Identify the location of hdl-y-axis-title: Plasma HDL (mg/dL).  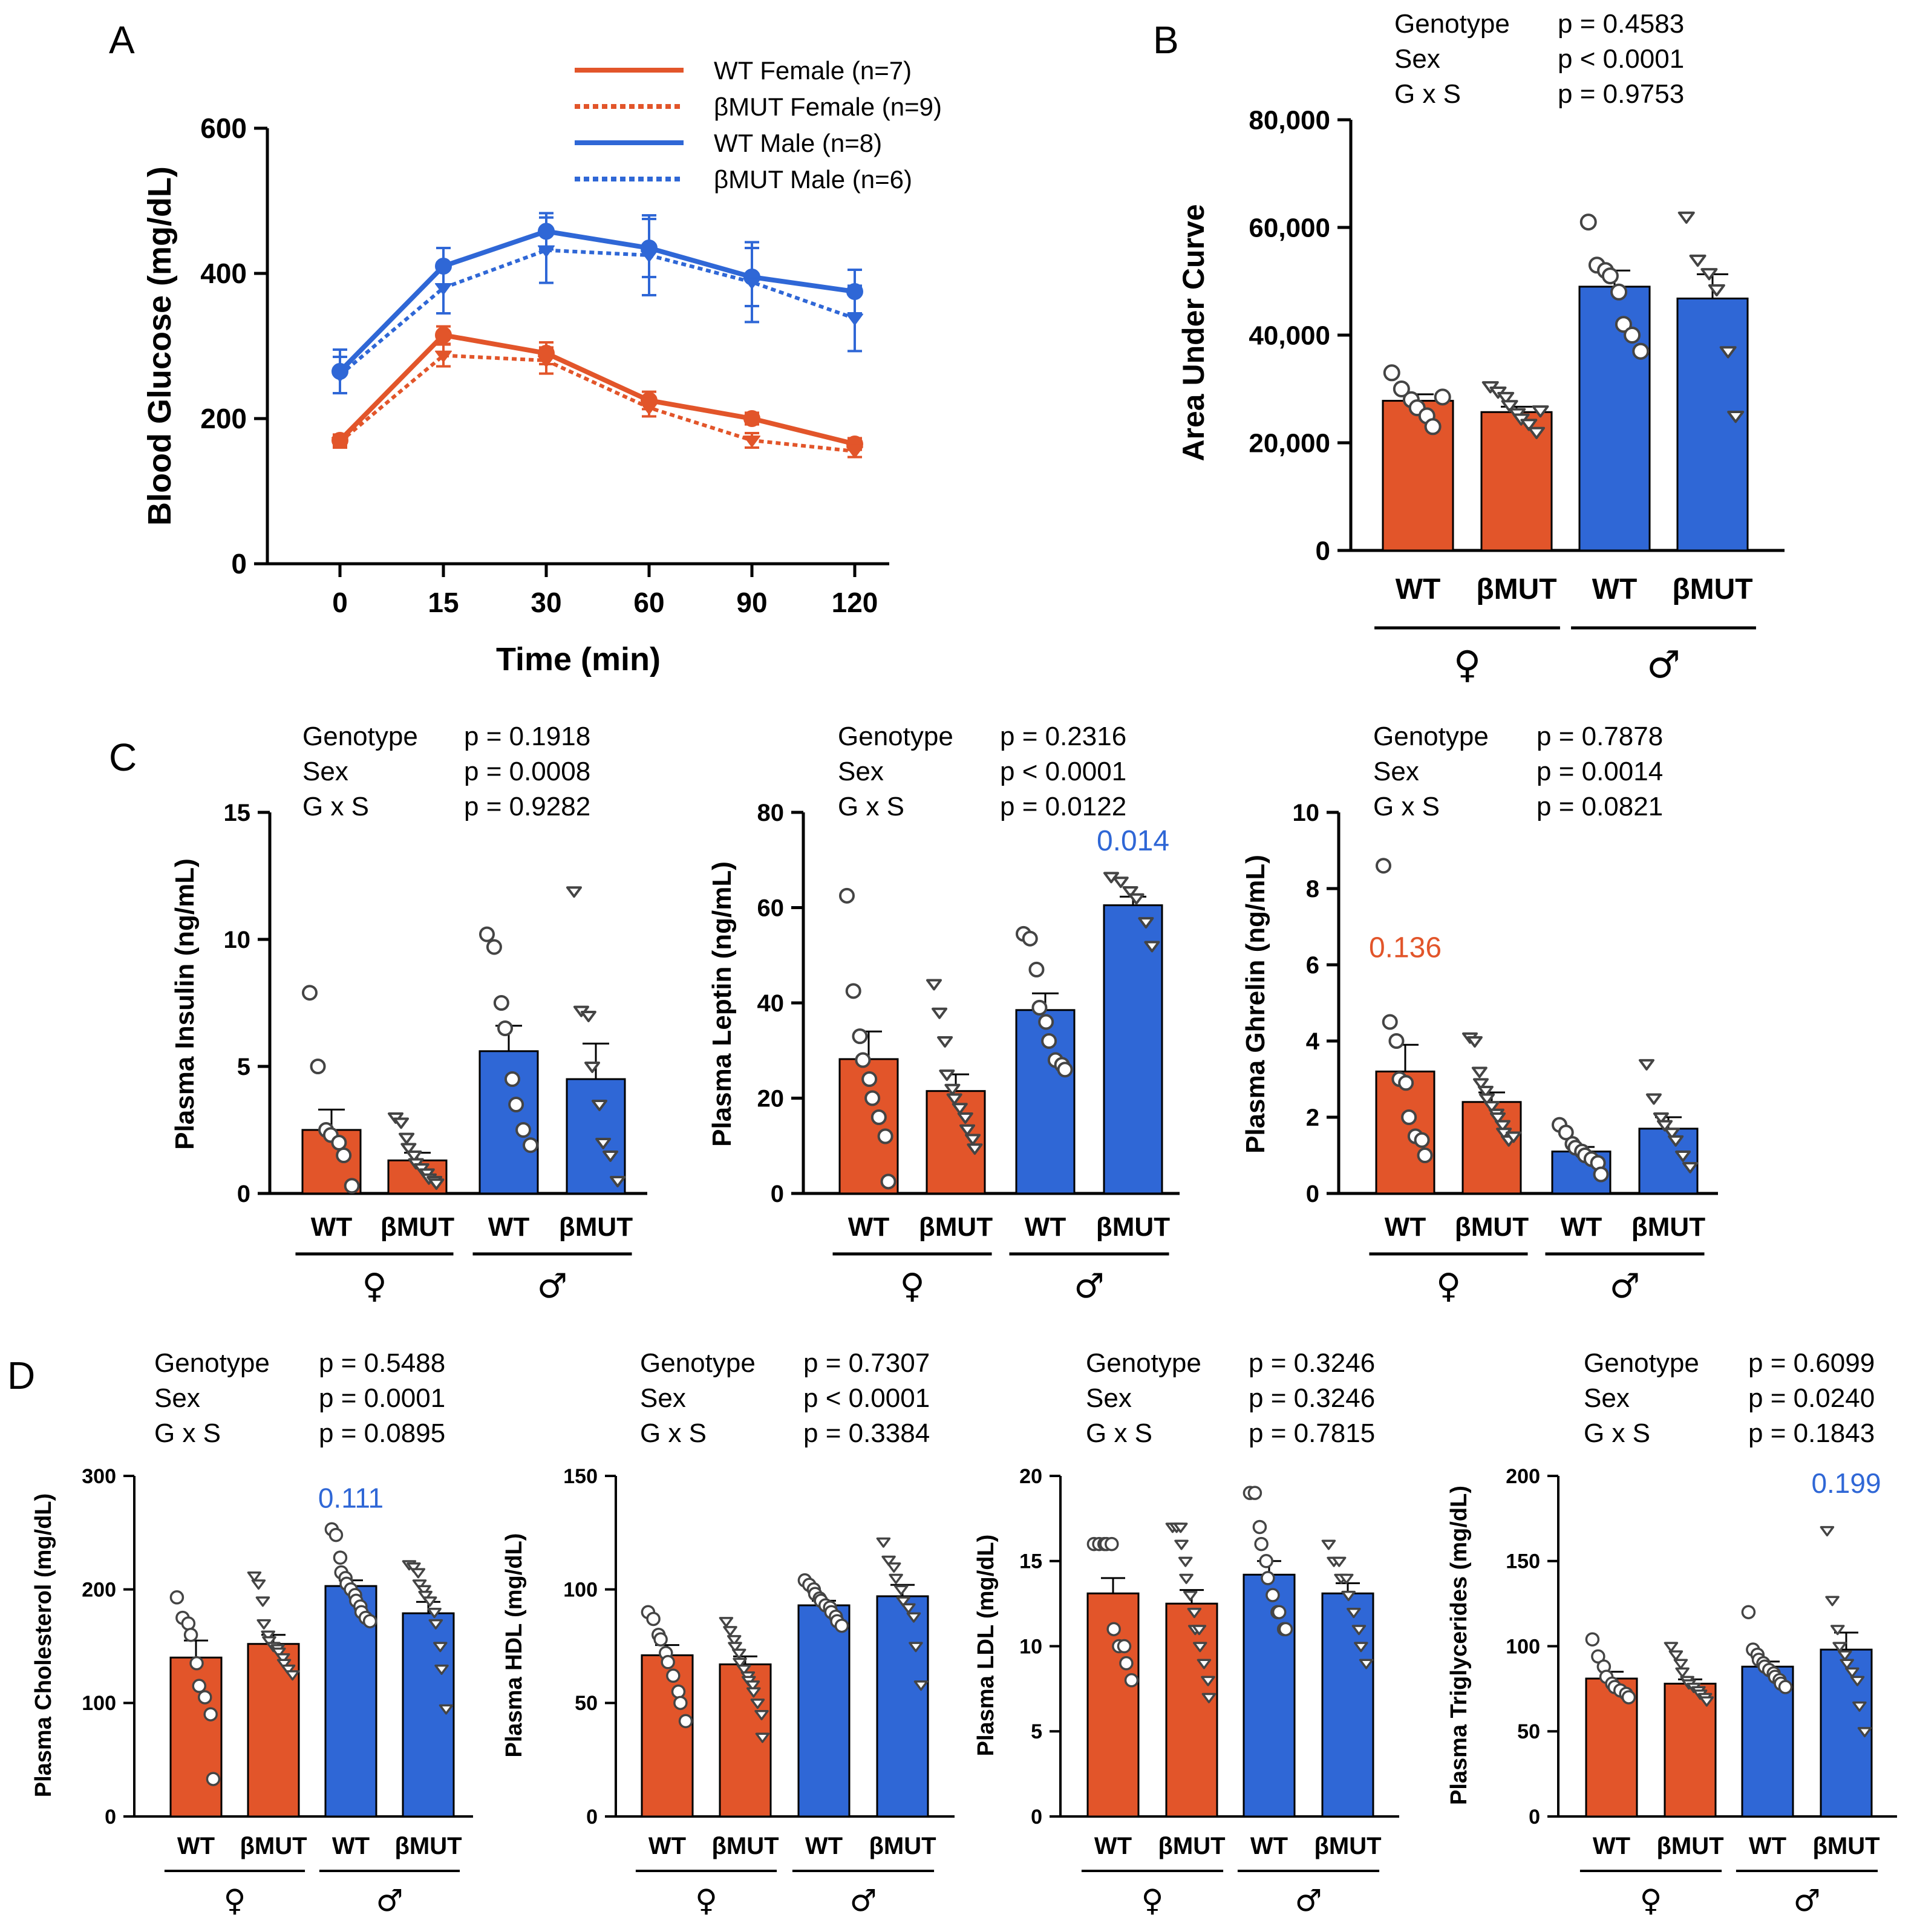
(514, 1645).